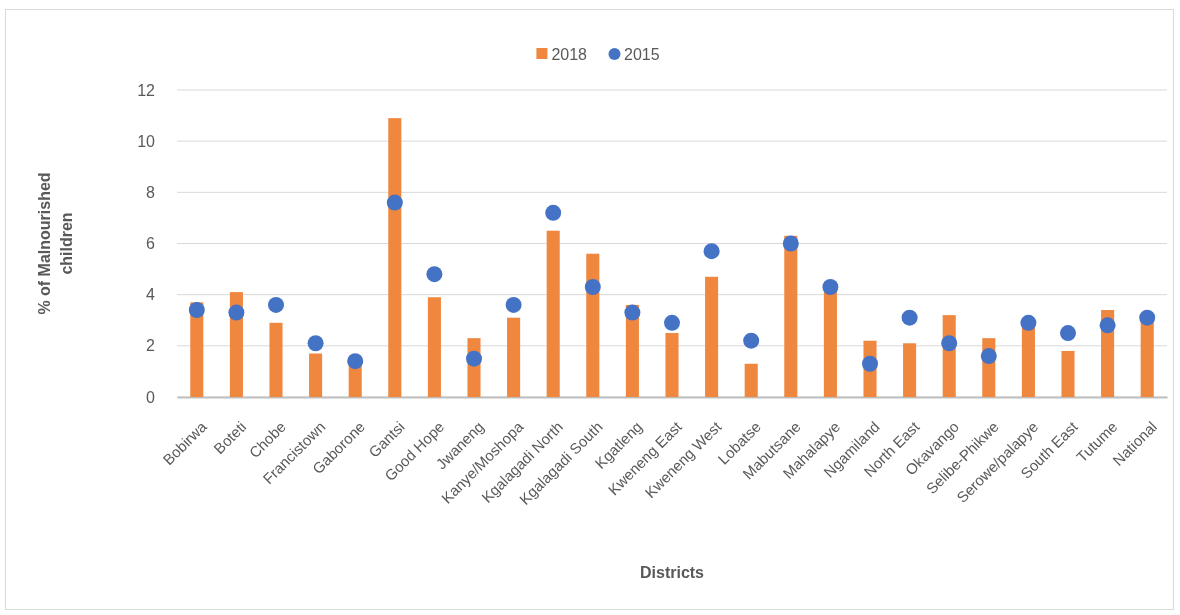 The height and width of the screenshot is (615, 1180). Describe the element at coordinates (642, 54) in the screenshot. I see `legend-label: 2015` at that location.